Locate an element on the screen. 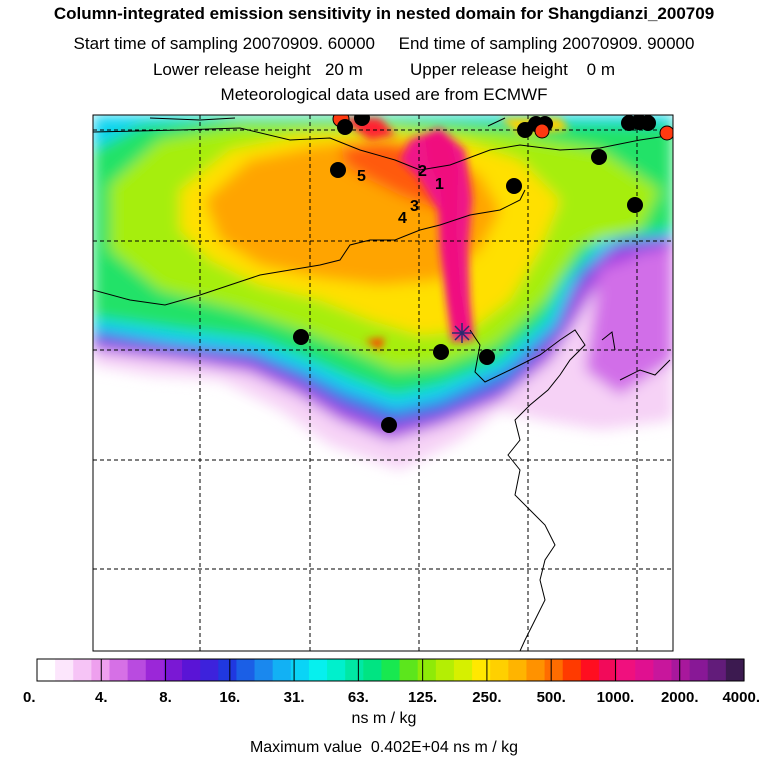  colorbar-tick-label: 63. is located at coordinates (358, 697).